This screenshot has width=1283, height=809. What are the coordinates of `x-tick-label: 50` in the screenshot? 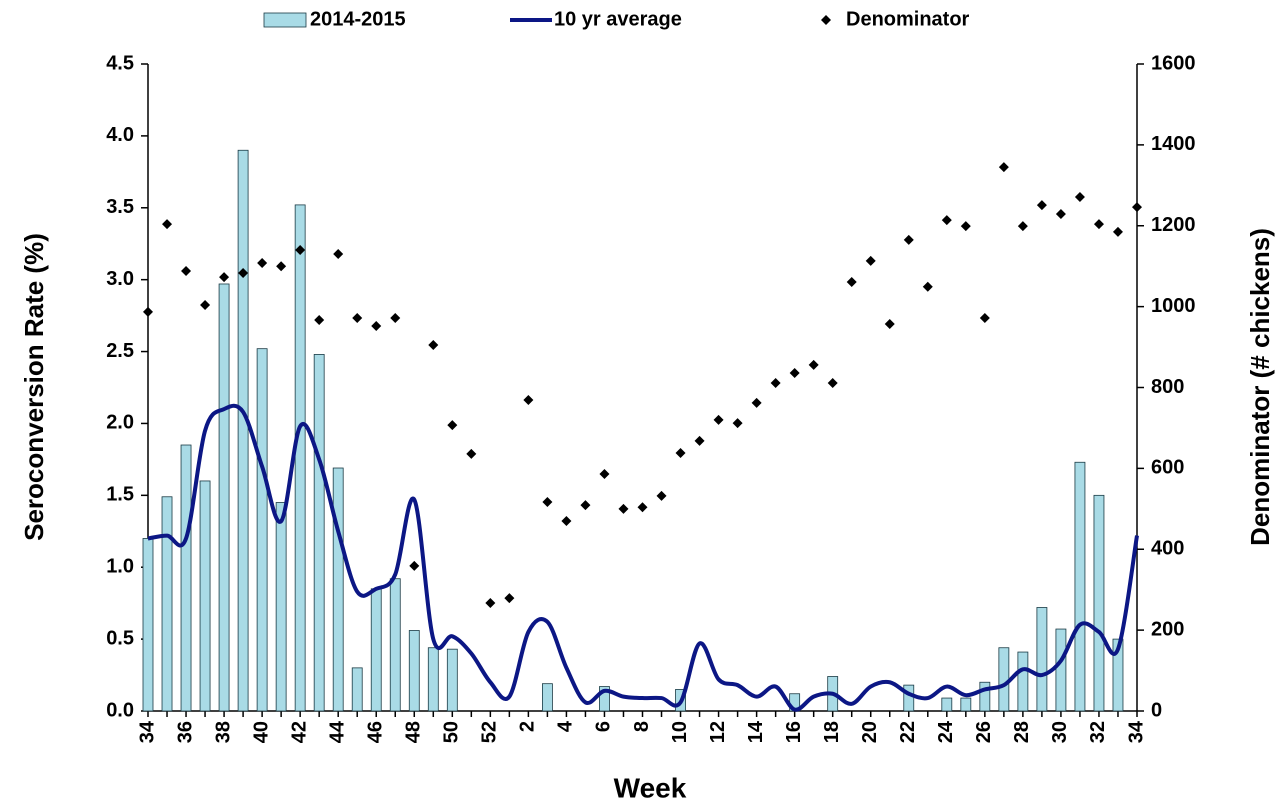 It's located at (452, 732).